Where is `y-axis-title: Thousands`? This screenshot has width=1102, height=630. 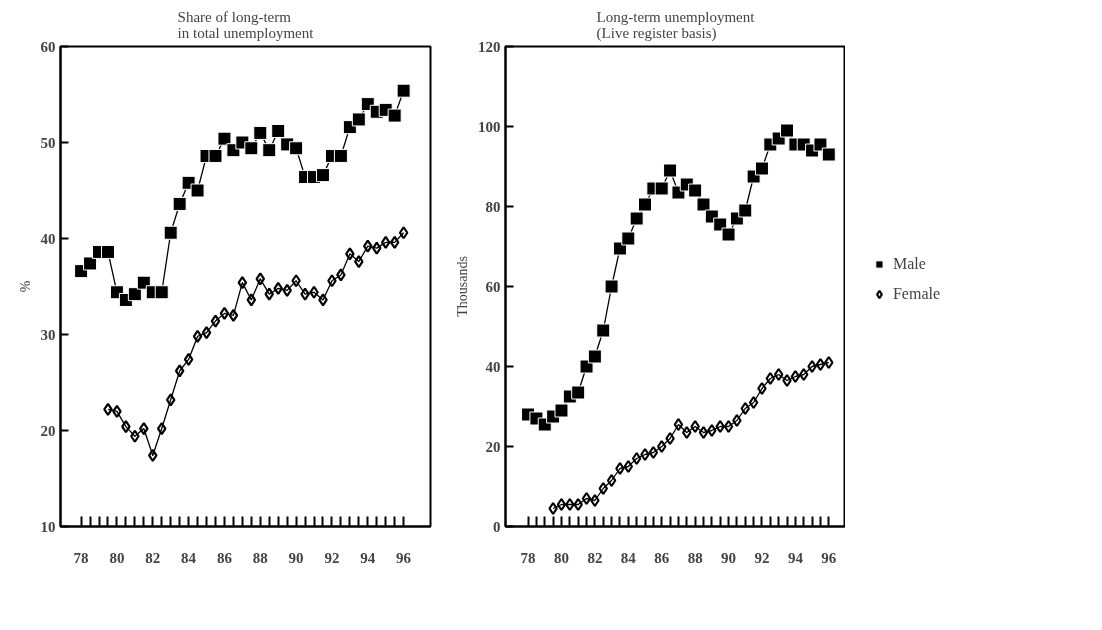
y-axis-title: Thousands is located at coordinates (462, 286).